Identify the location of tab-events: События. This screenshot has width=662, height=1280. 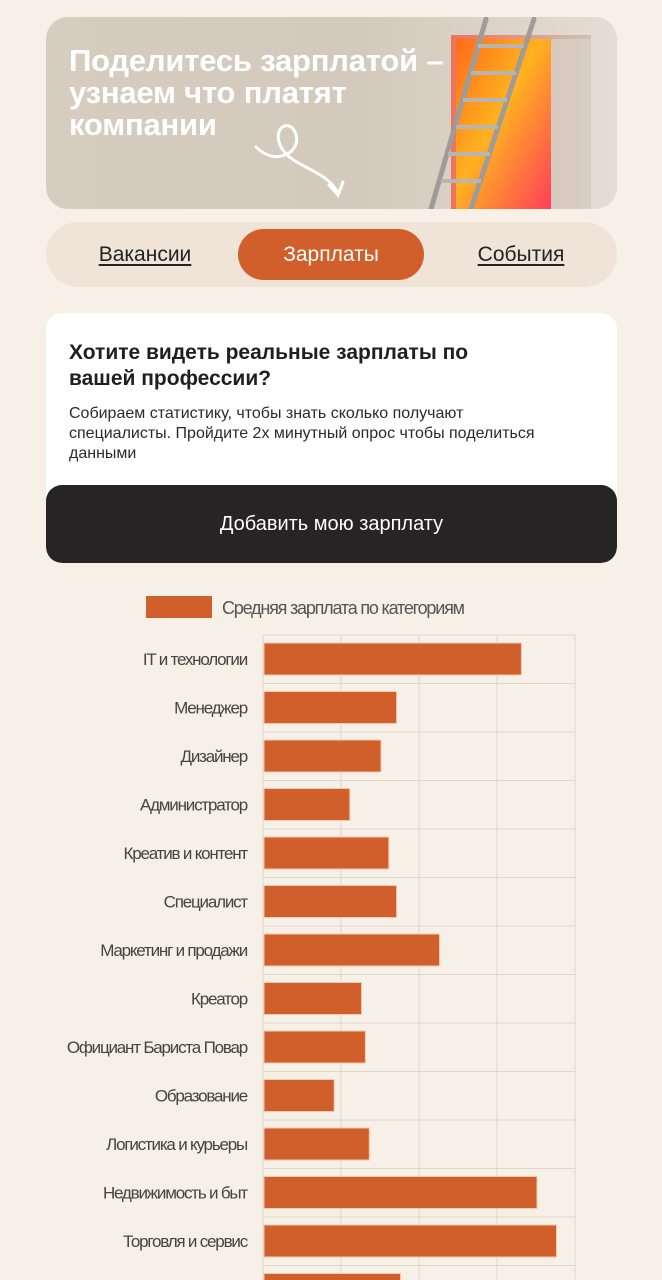
(521, 254).